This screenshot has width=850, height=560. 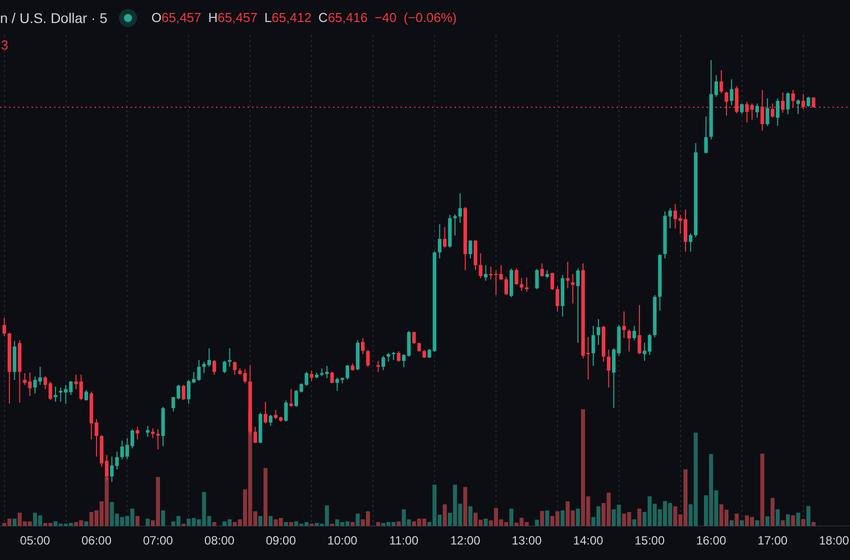 I want to click on x-tick-label: 05:00, so click(x=35, y=541).